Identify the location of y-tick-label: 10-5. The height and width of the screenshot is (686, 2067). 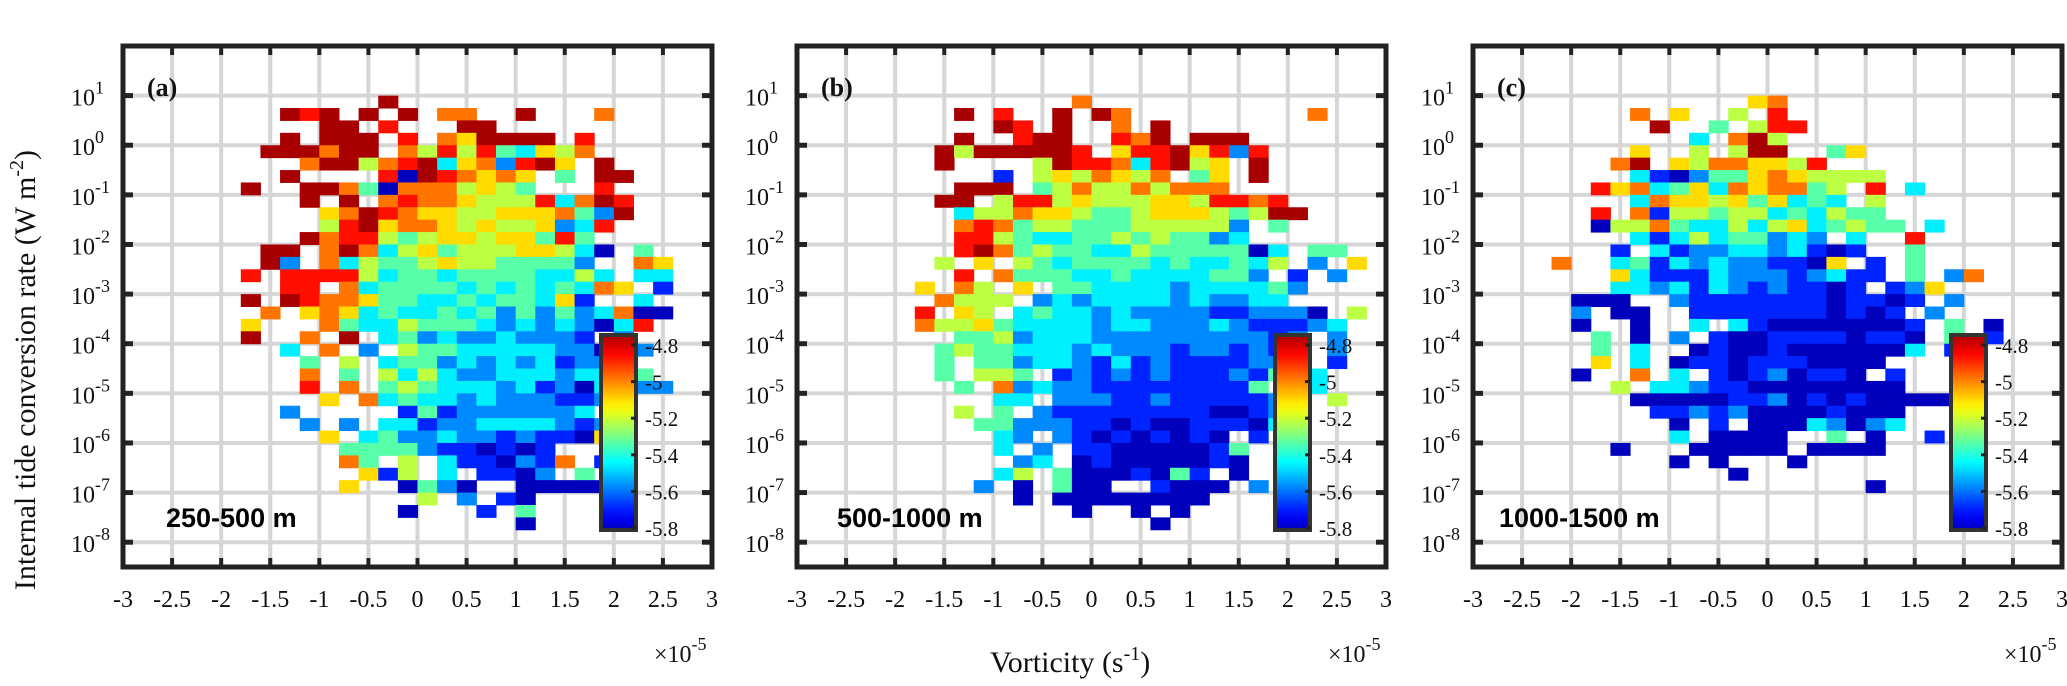
(764, 392).